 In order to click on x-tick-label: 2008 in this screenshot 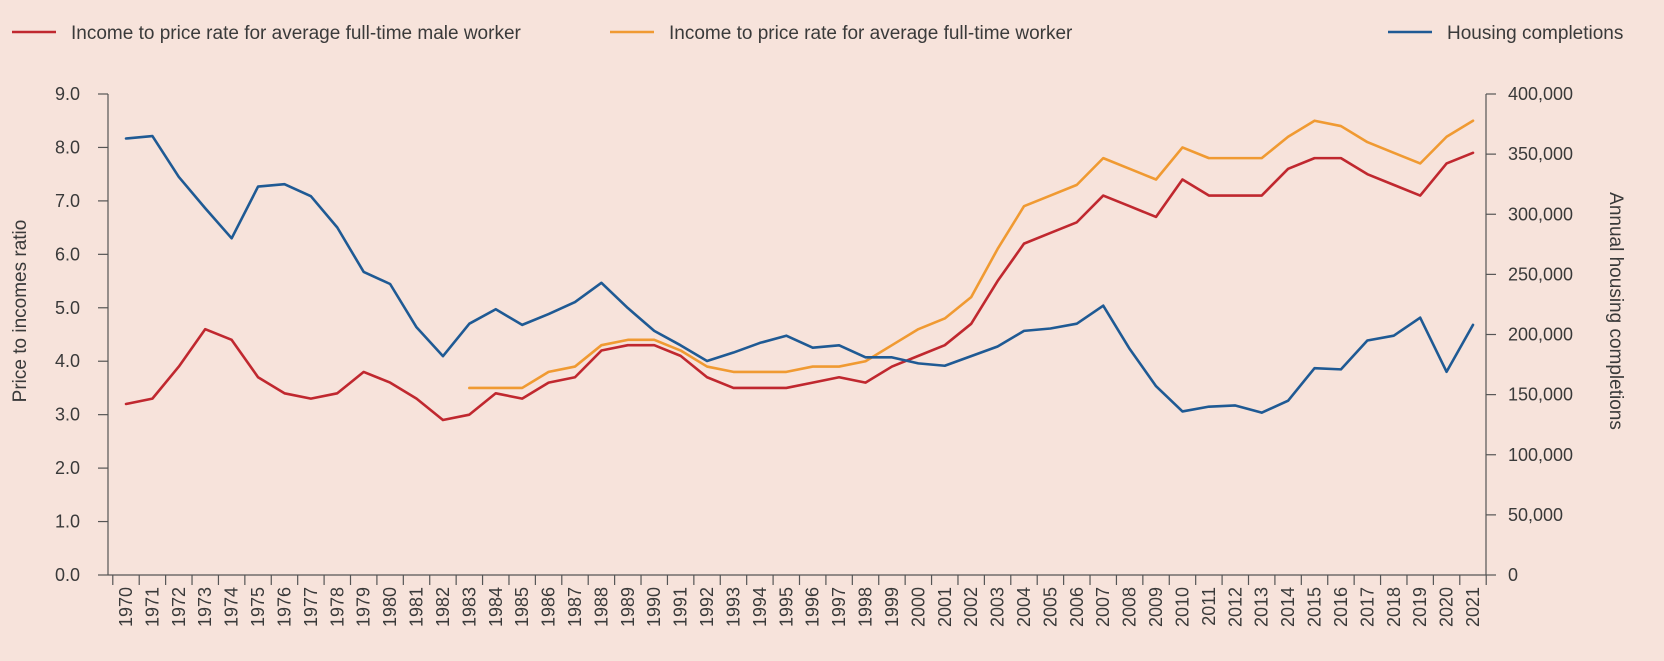, I will do `click(1130, 607)`.